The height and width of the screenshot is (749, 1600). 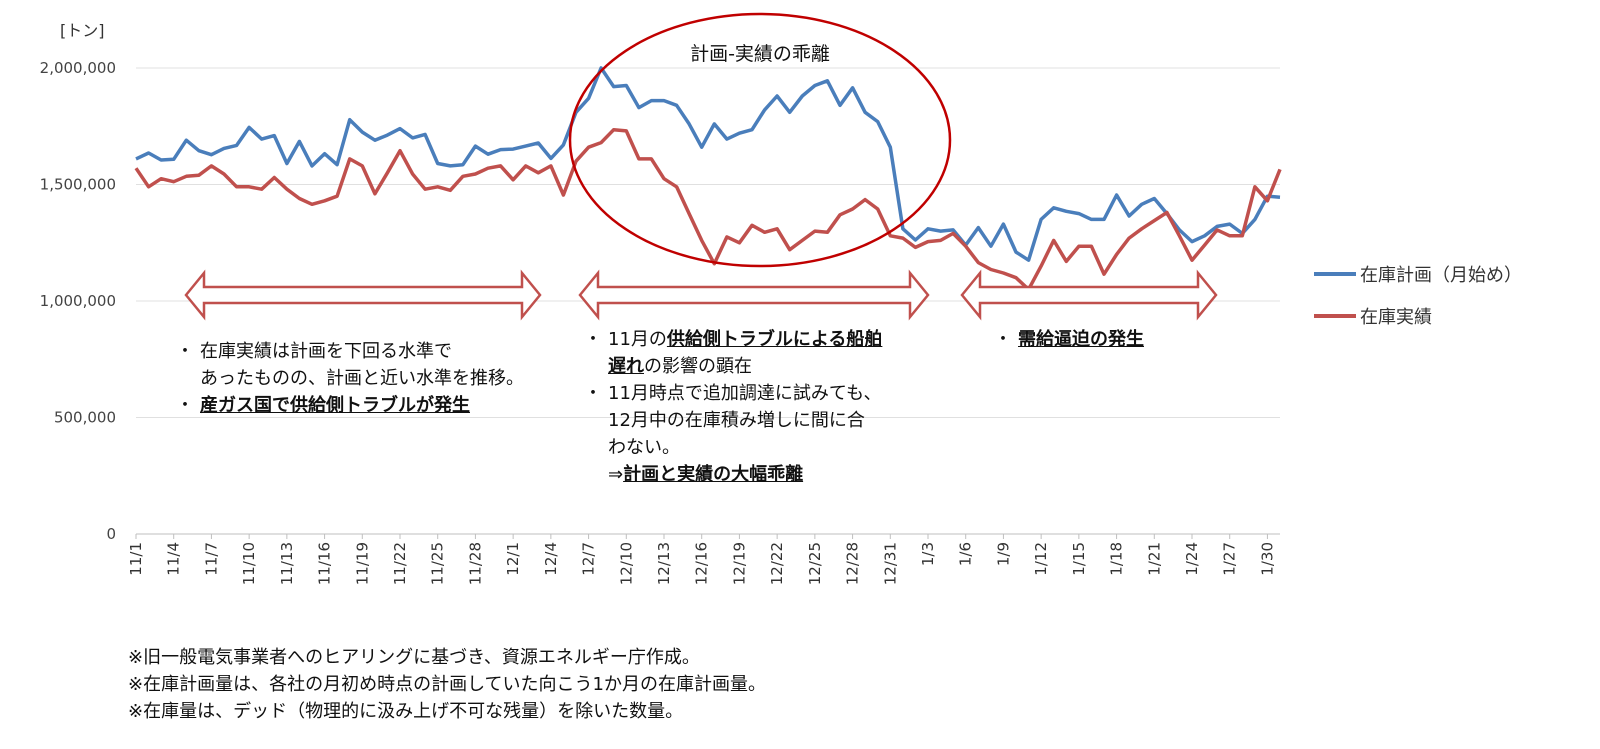 What do you see at coordinates (637, 339) in the screenshot?
I see `note-text: 11月の` at bounding box center [637, 339].